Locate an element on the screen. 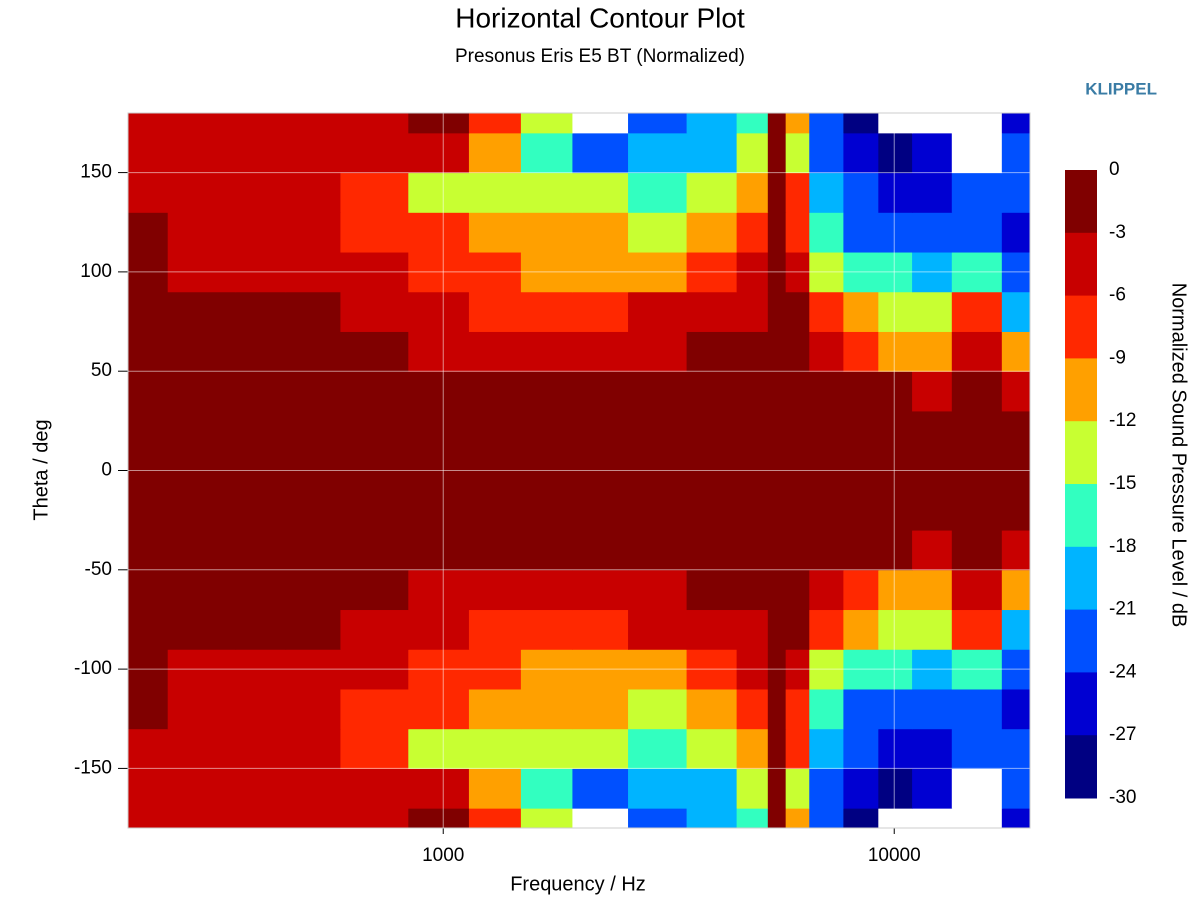 This screenshot has height=900, width=1200. x-axis-label: Frequency / Hz is located at coordinates (578, 884).